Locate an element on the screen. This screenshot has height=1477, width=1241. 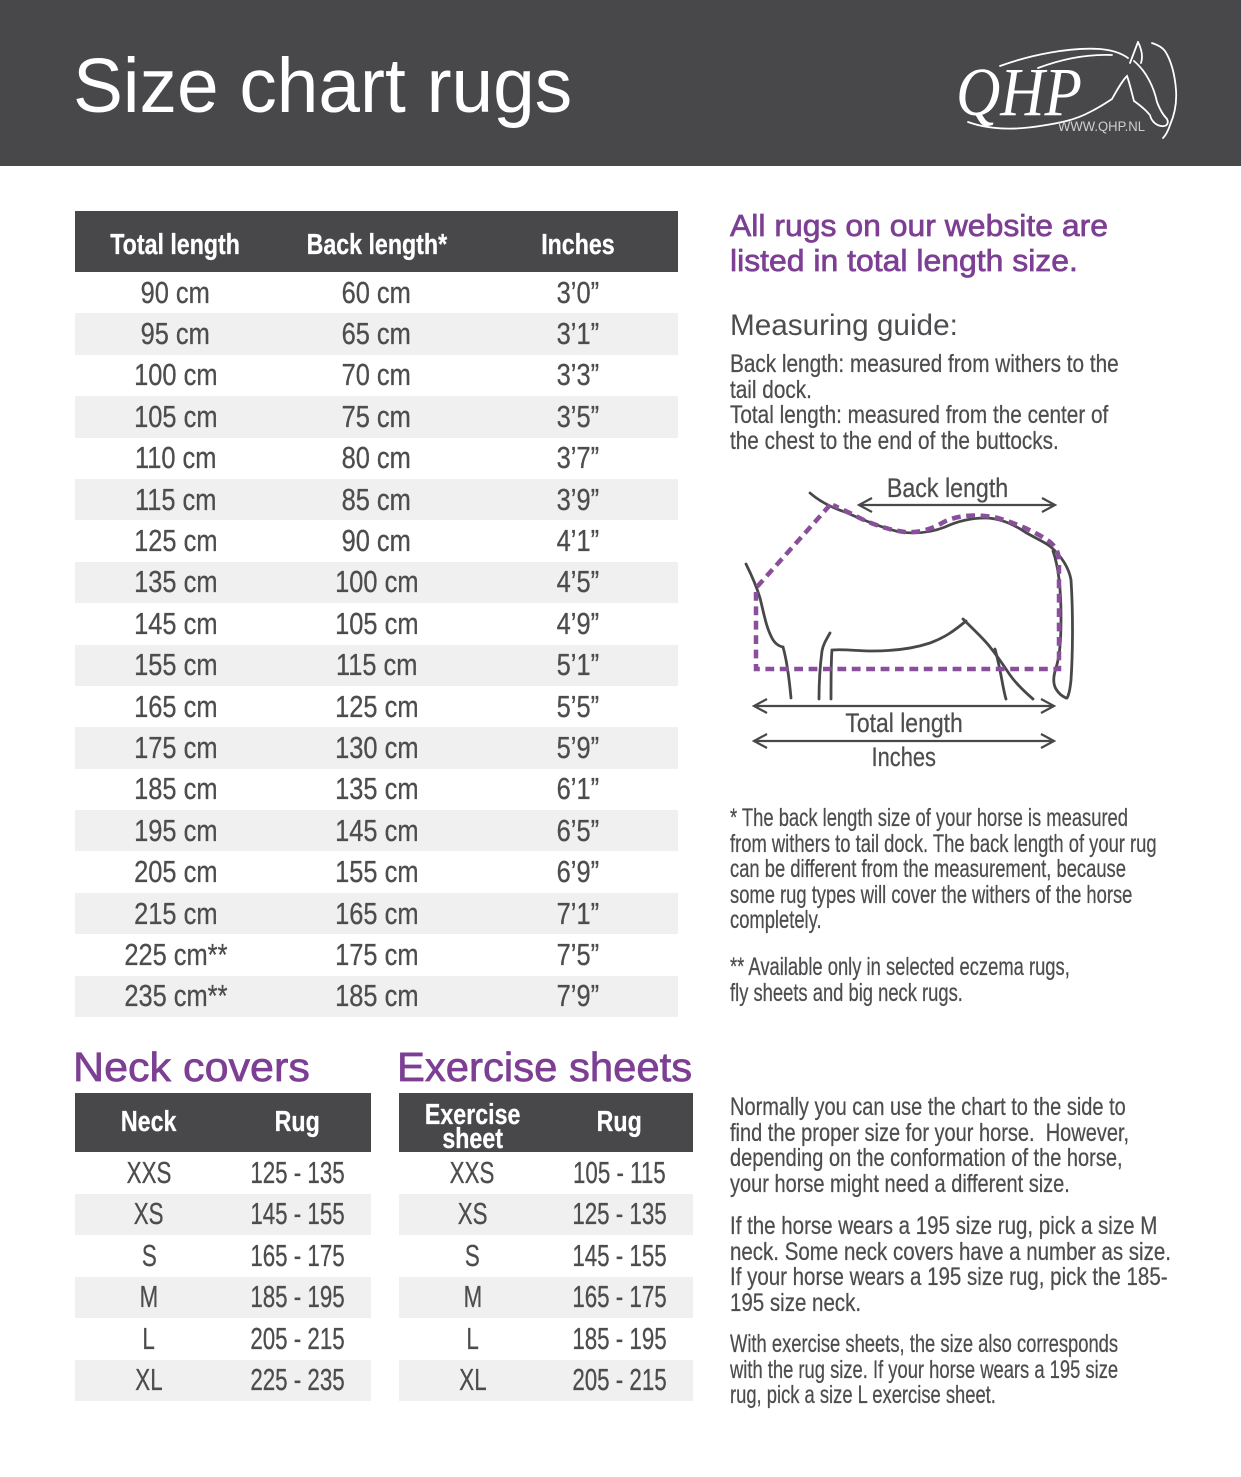
svg-text: WWW.QHP.NL is located at coordinates (1101, 126).